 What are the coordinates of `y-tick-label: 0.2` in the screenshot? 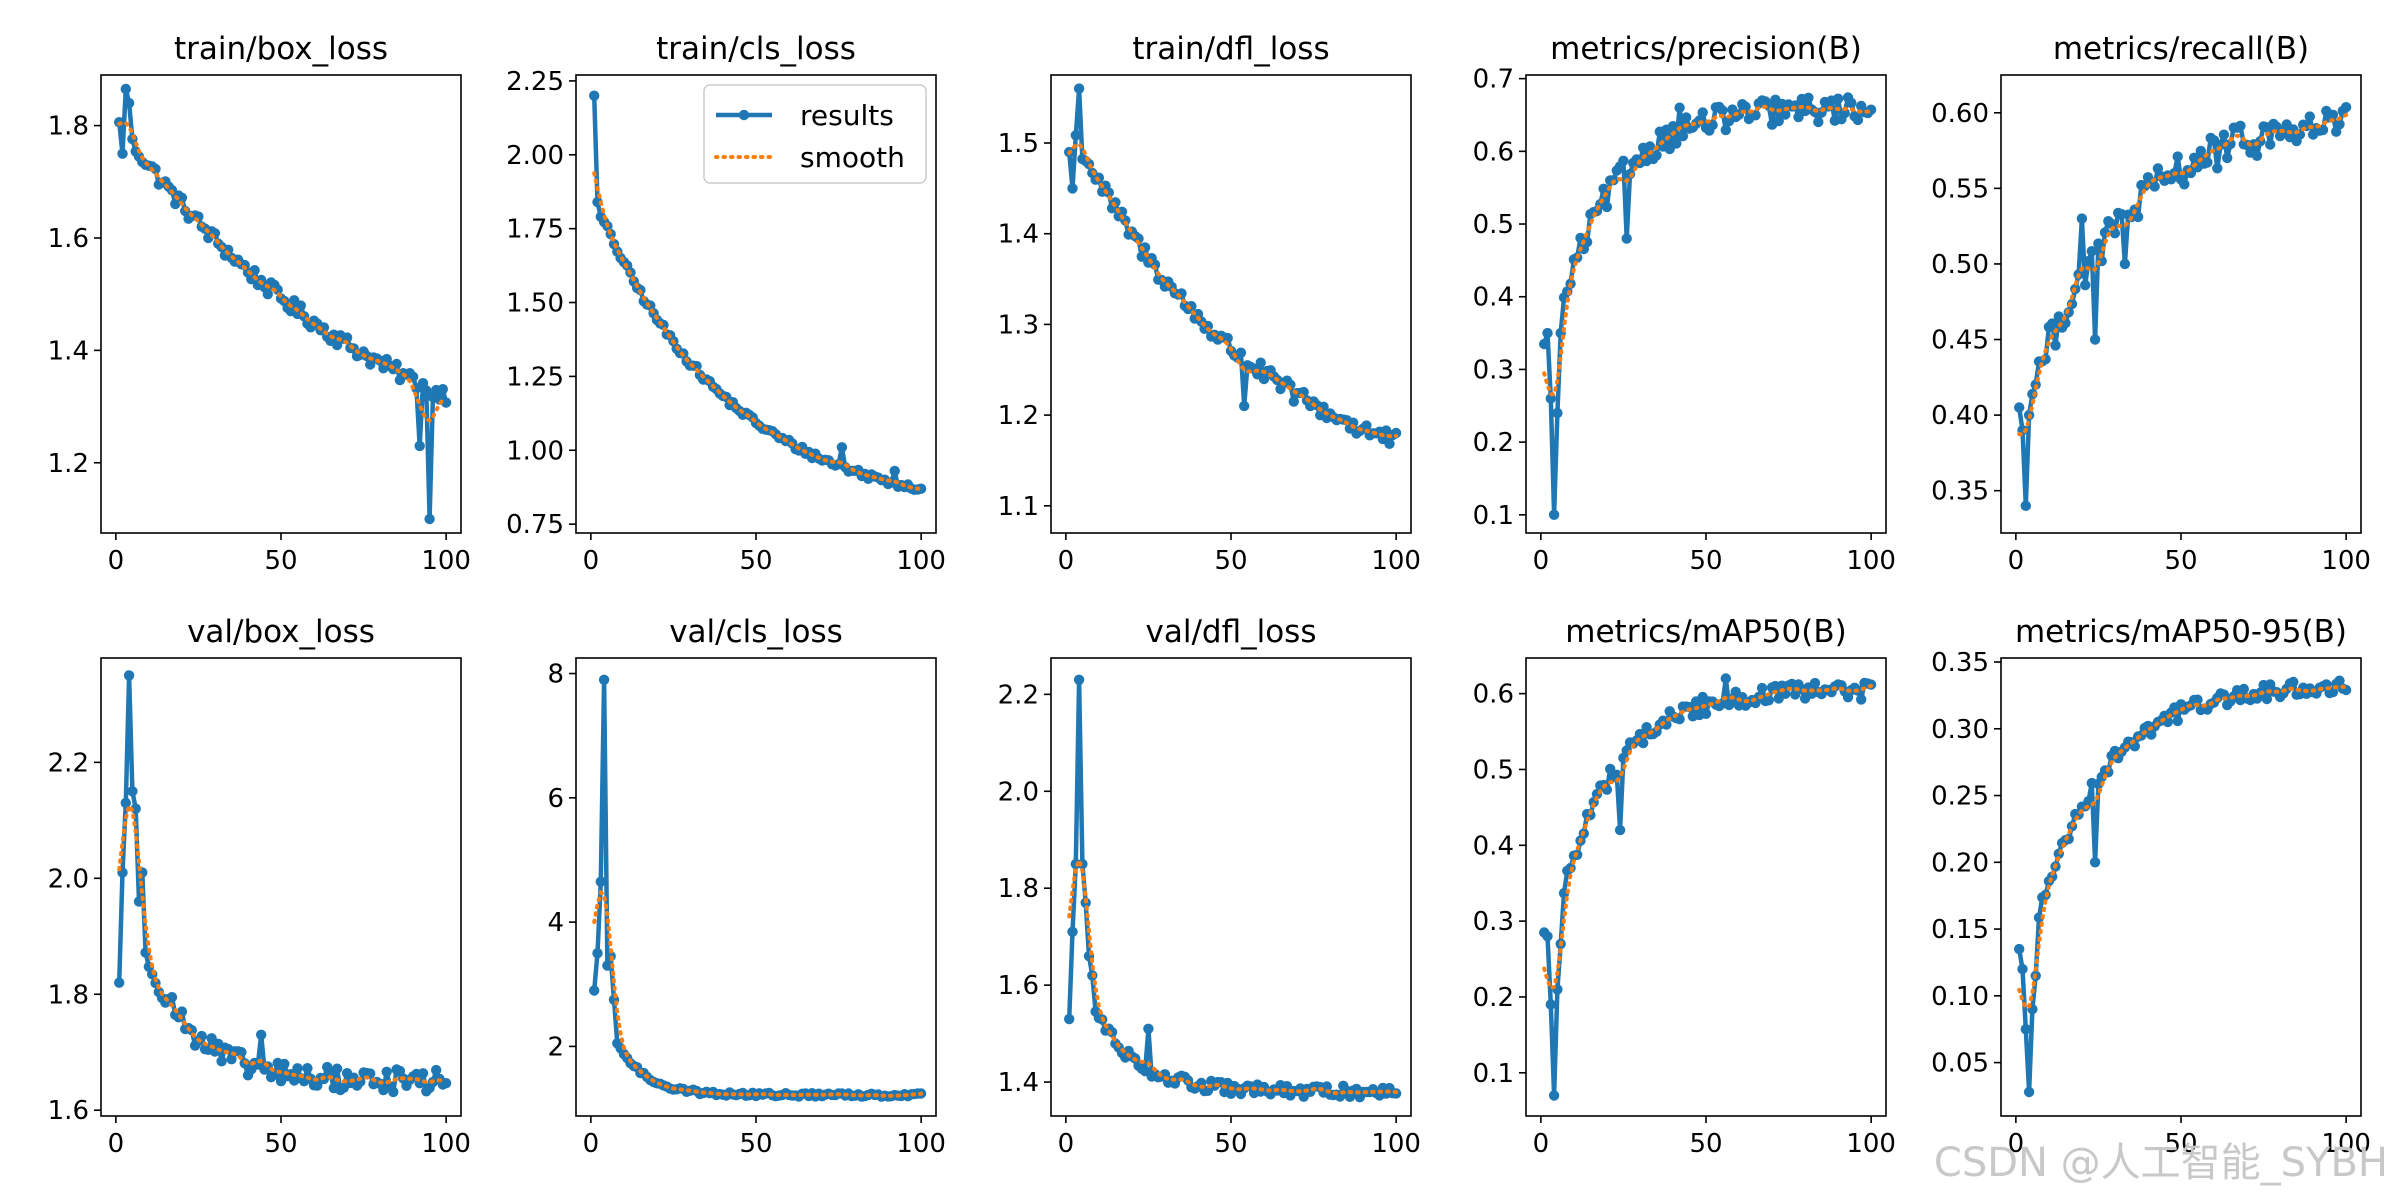 It's located at (1493, 443).